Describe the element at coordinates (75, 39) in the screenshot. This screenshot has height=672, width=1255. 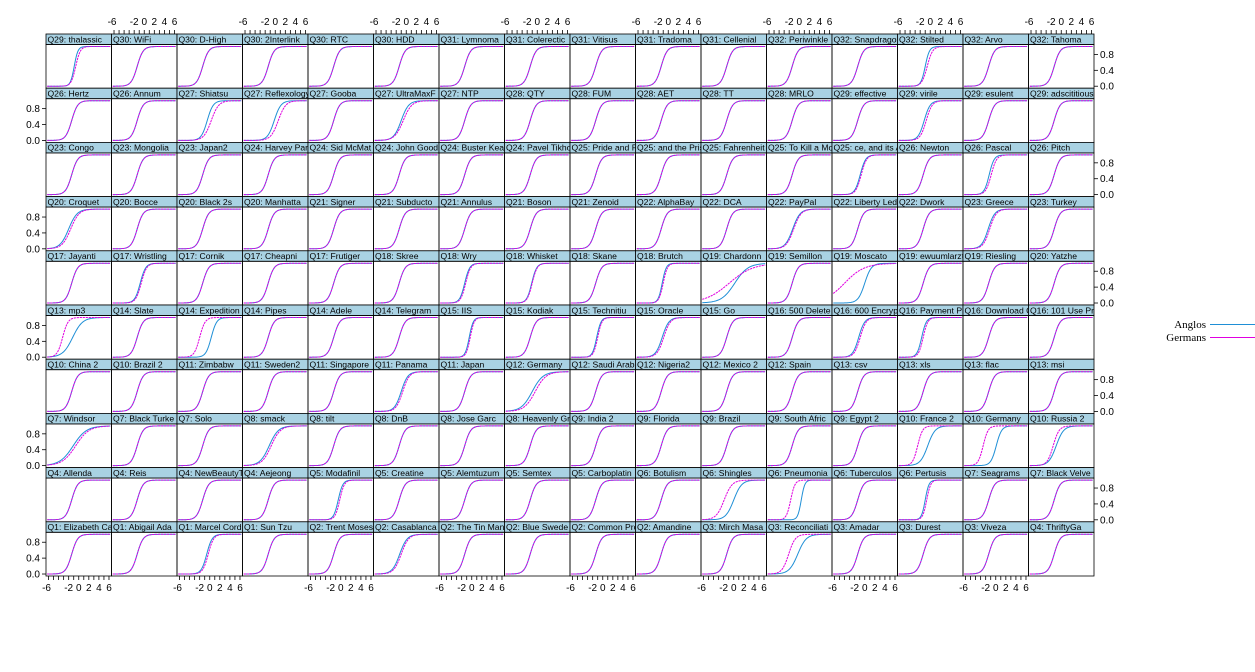
I see `panel-strip-label: Q29: thalassic` at that location.